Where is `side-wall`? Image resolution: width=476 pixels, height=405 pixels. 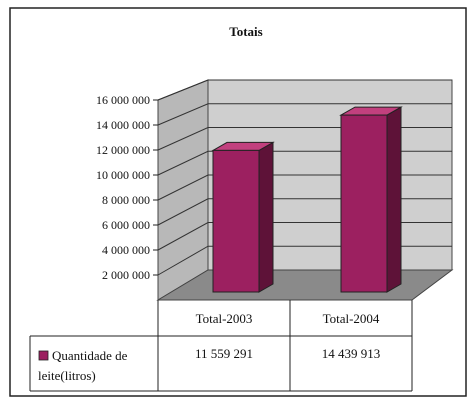
side-wall is located at coordinates (183, 190).